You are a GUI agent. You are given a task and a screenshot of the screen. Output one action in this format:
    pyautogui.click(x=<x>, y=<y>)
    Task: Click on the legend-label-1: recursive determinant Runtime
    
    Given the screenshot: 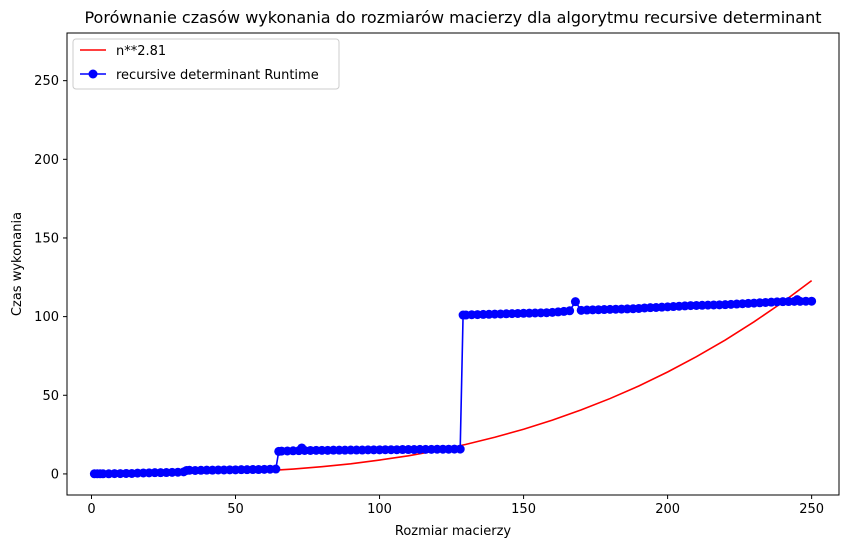 What is the action you would take?
    pyautogui.click(x=217, y=75)
    